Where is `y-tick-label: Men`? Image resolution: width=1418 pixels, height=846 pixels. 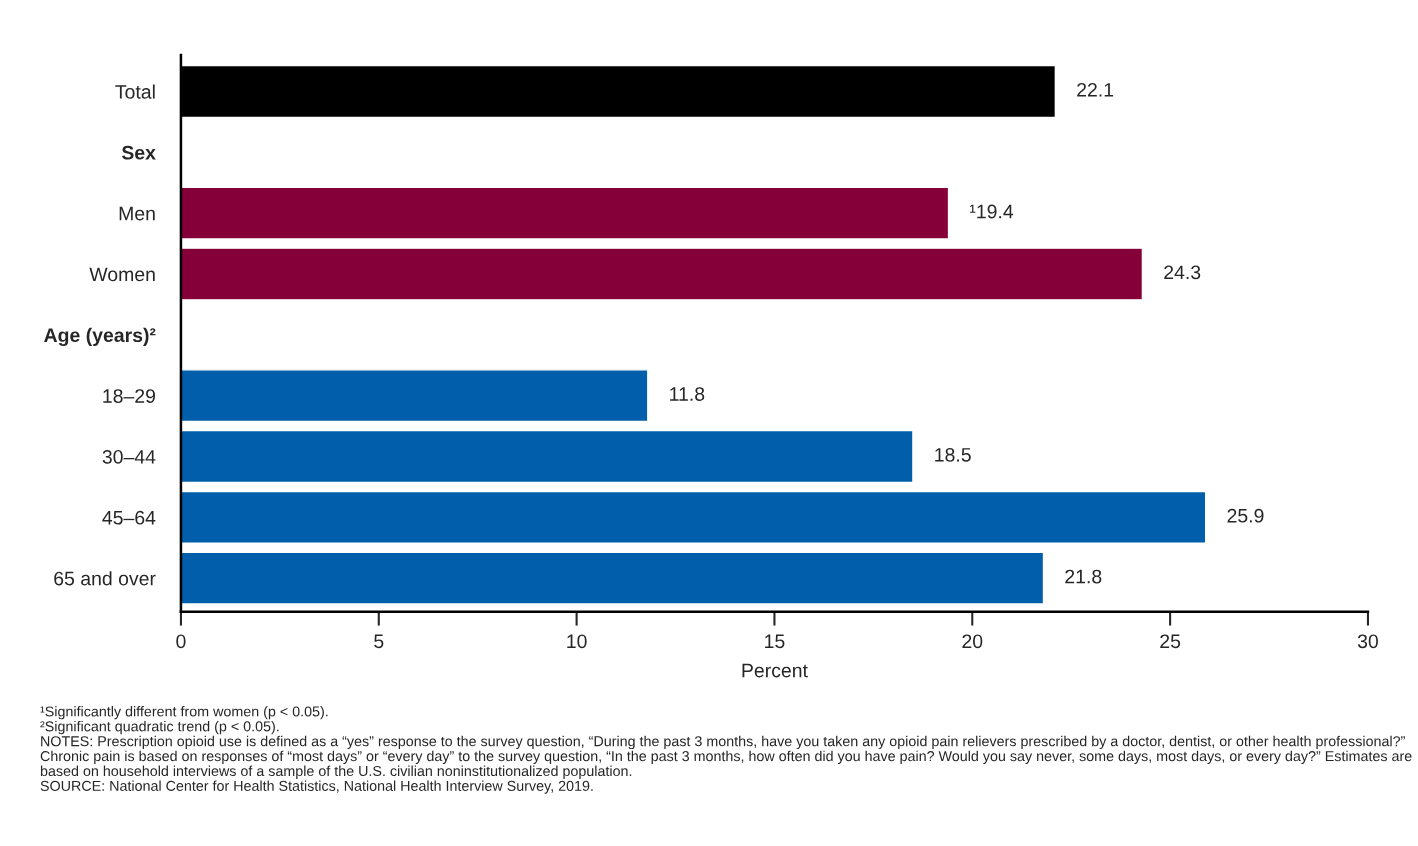 y-tick-label: Men is located at coordinates (137, 213).